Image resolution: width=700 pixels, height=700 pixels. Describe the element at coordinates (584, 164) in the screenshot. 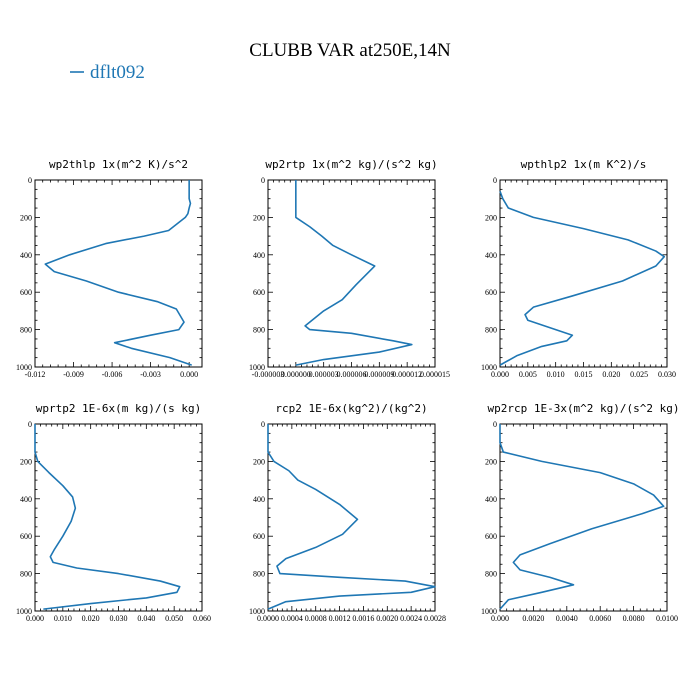

I see `panel-title: wpthlp2 1x(m K^2)/s` at that location.